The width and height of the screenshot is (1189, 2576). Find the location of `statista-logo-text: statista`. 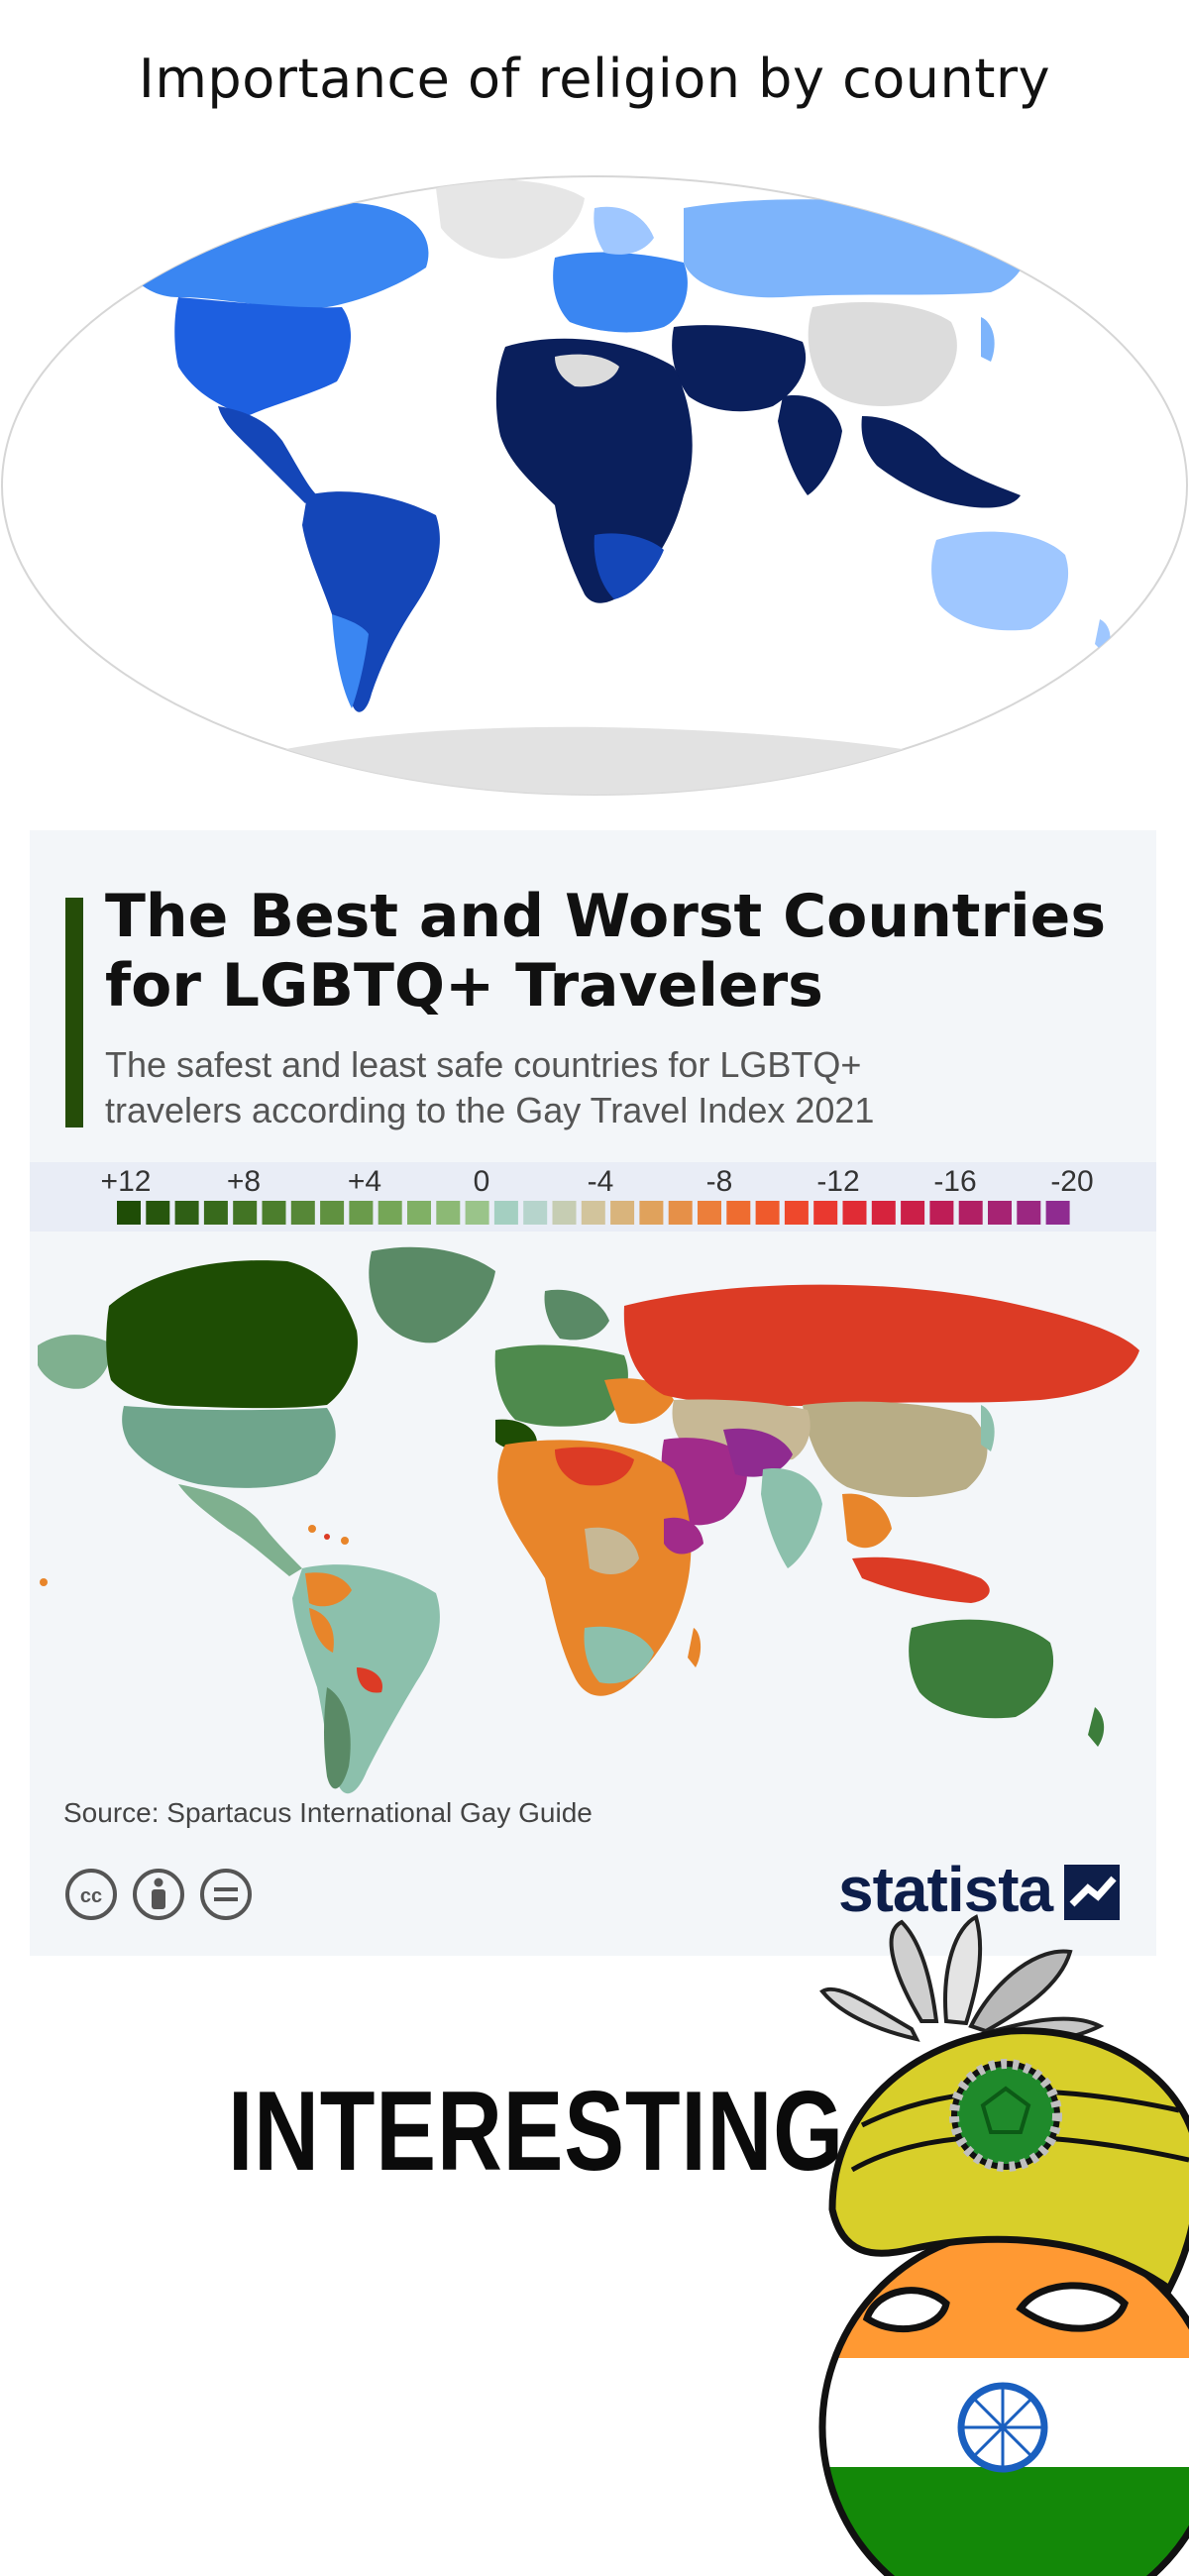

statista-logo-text: statista is located at coordinates (946, 1889).